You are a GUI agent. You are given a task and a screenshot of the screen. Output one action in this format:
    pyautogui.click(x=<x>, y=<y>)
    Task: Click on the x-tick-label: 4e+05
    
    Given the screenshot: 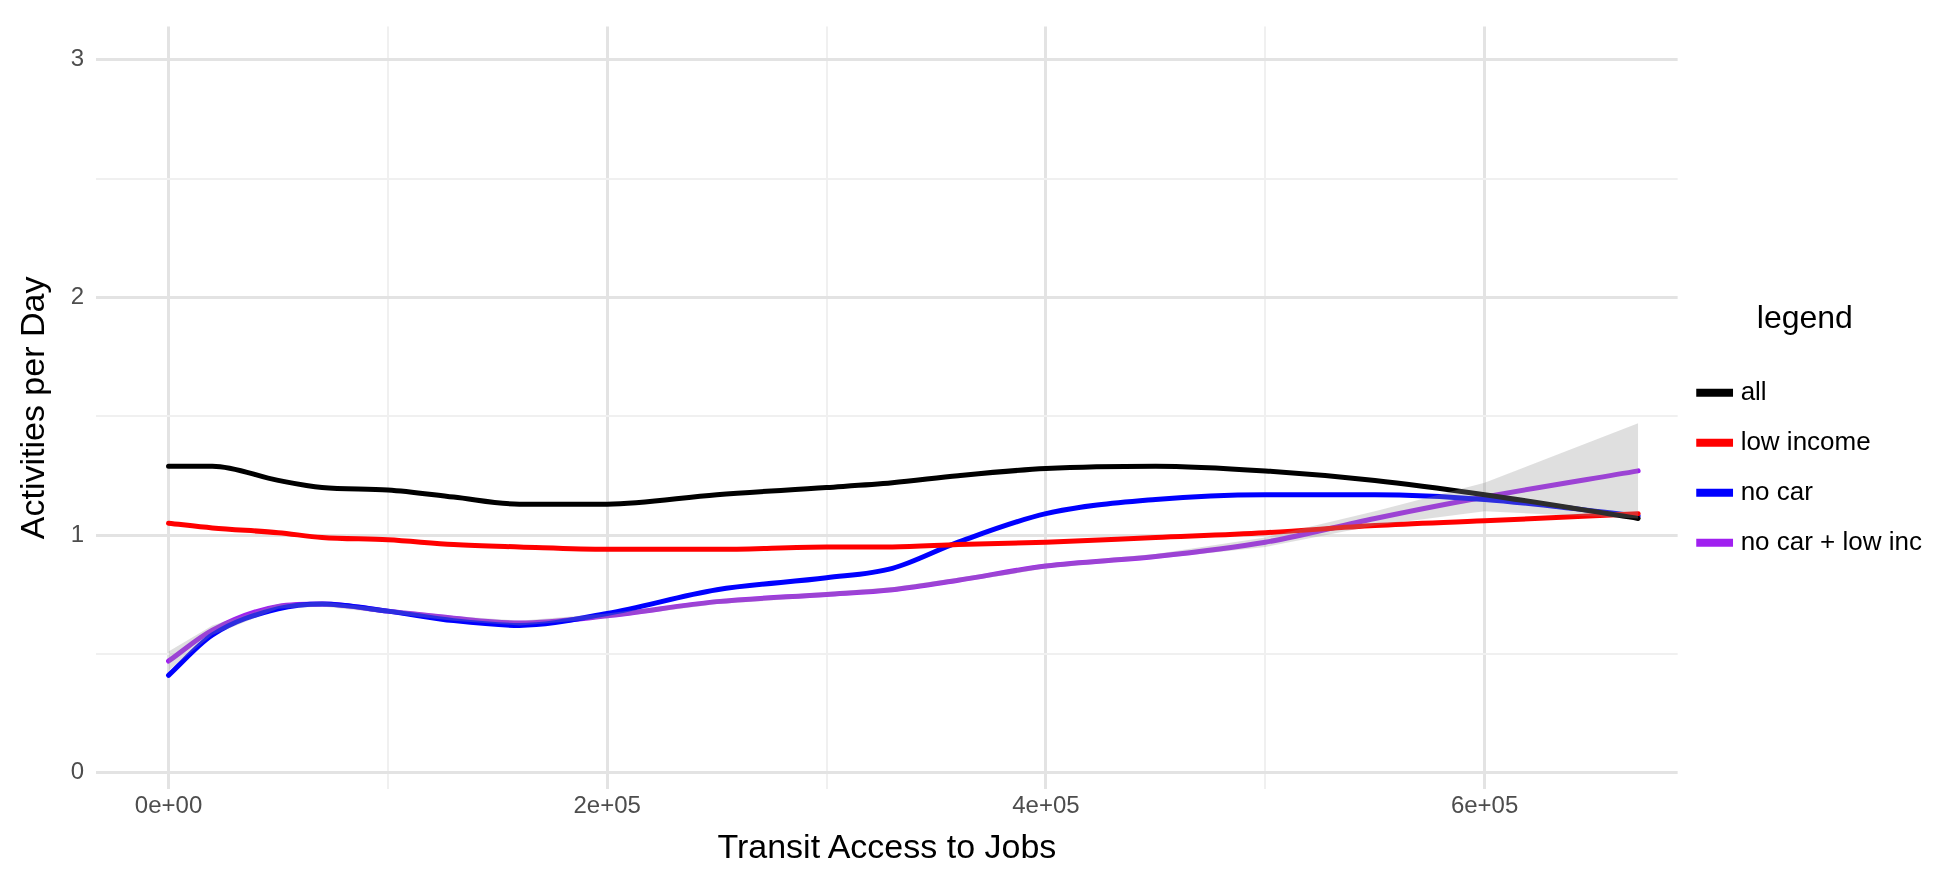 What is the action you would take?
    pyautogui.click(x=1046, y=805)
    